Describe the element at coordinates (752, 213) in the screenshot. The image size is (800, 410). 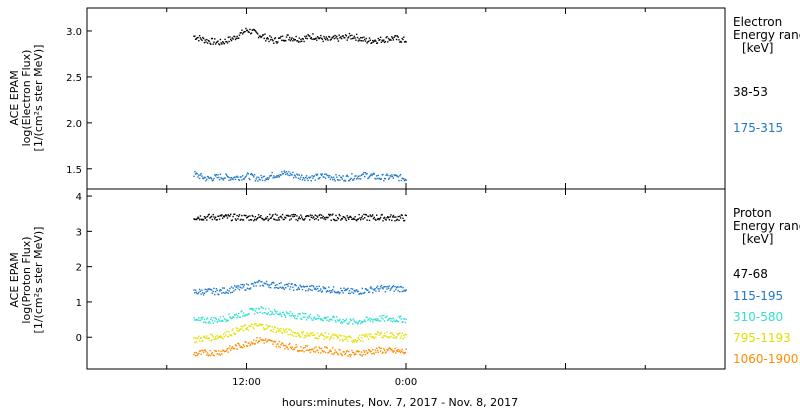
I see `proton-legend-title-1: Proton` at that location.